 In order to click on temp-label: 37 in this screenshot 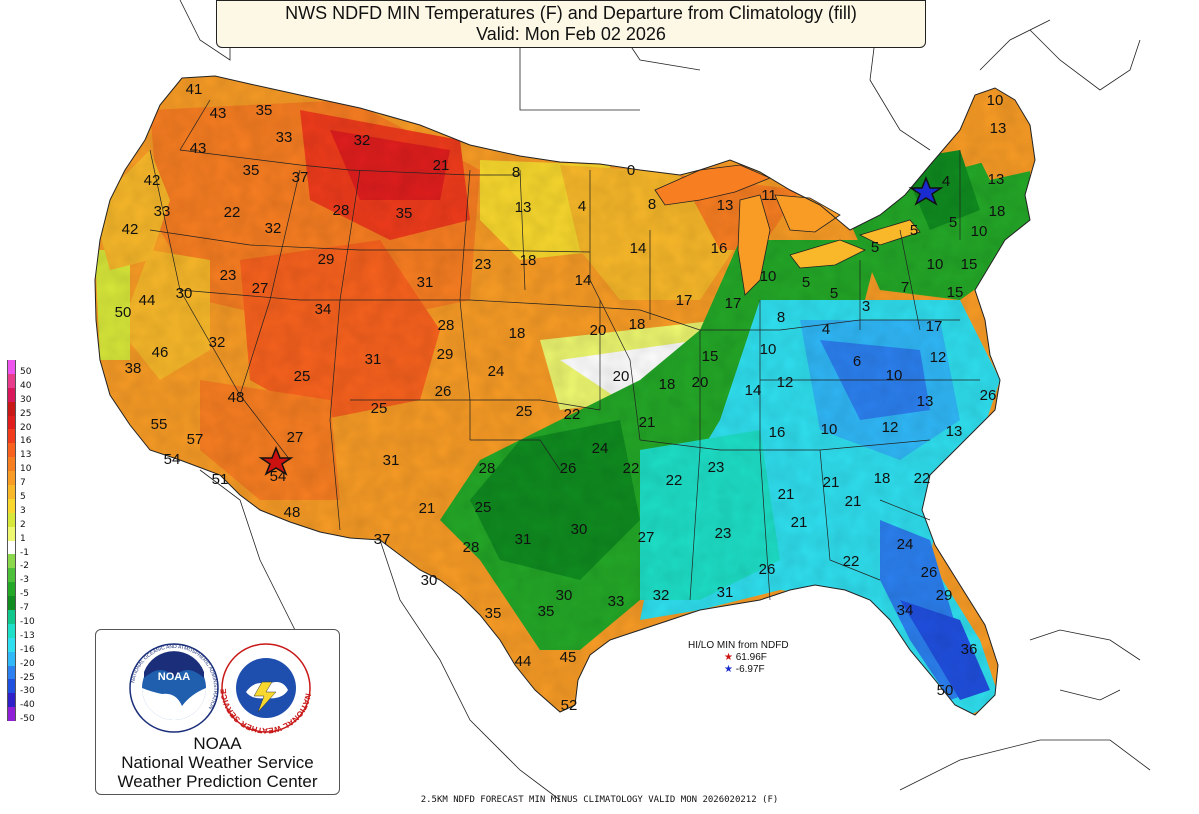, I will do `click(382, 539)`.